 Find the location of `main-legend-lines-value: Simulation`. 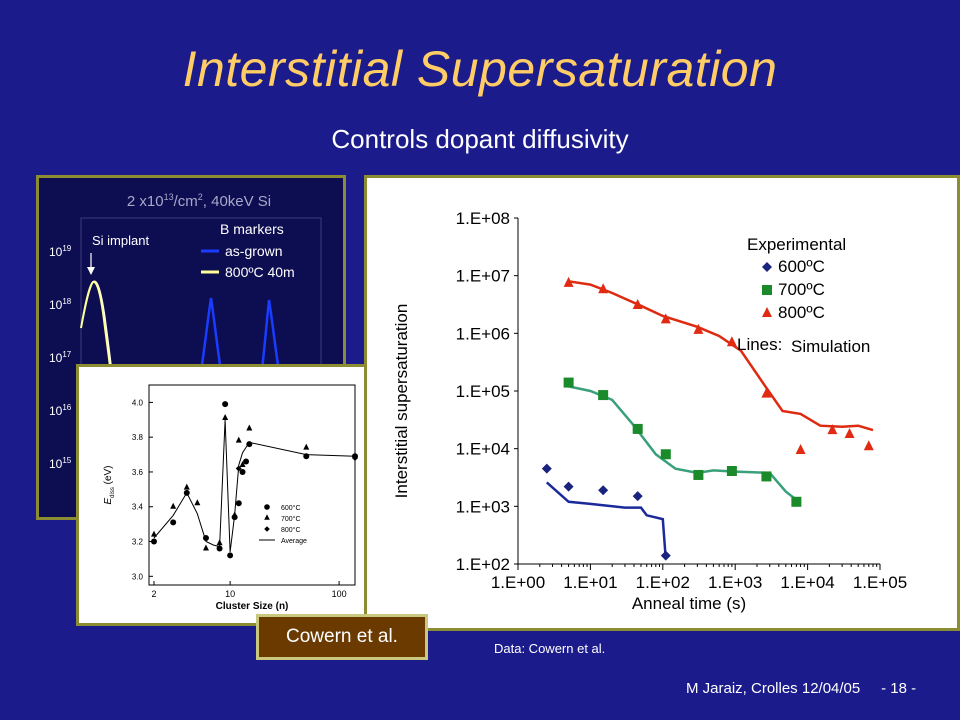

main-legend-lines-value: Simulation is located at coordinates (830, 346).